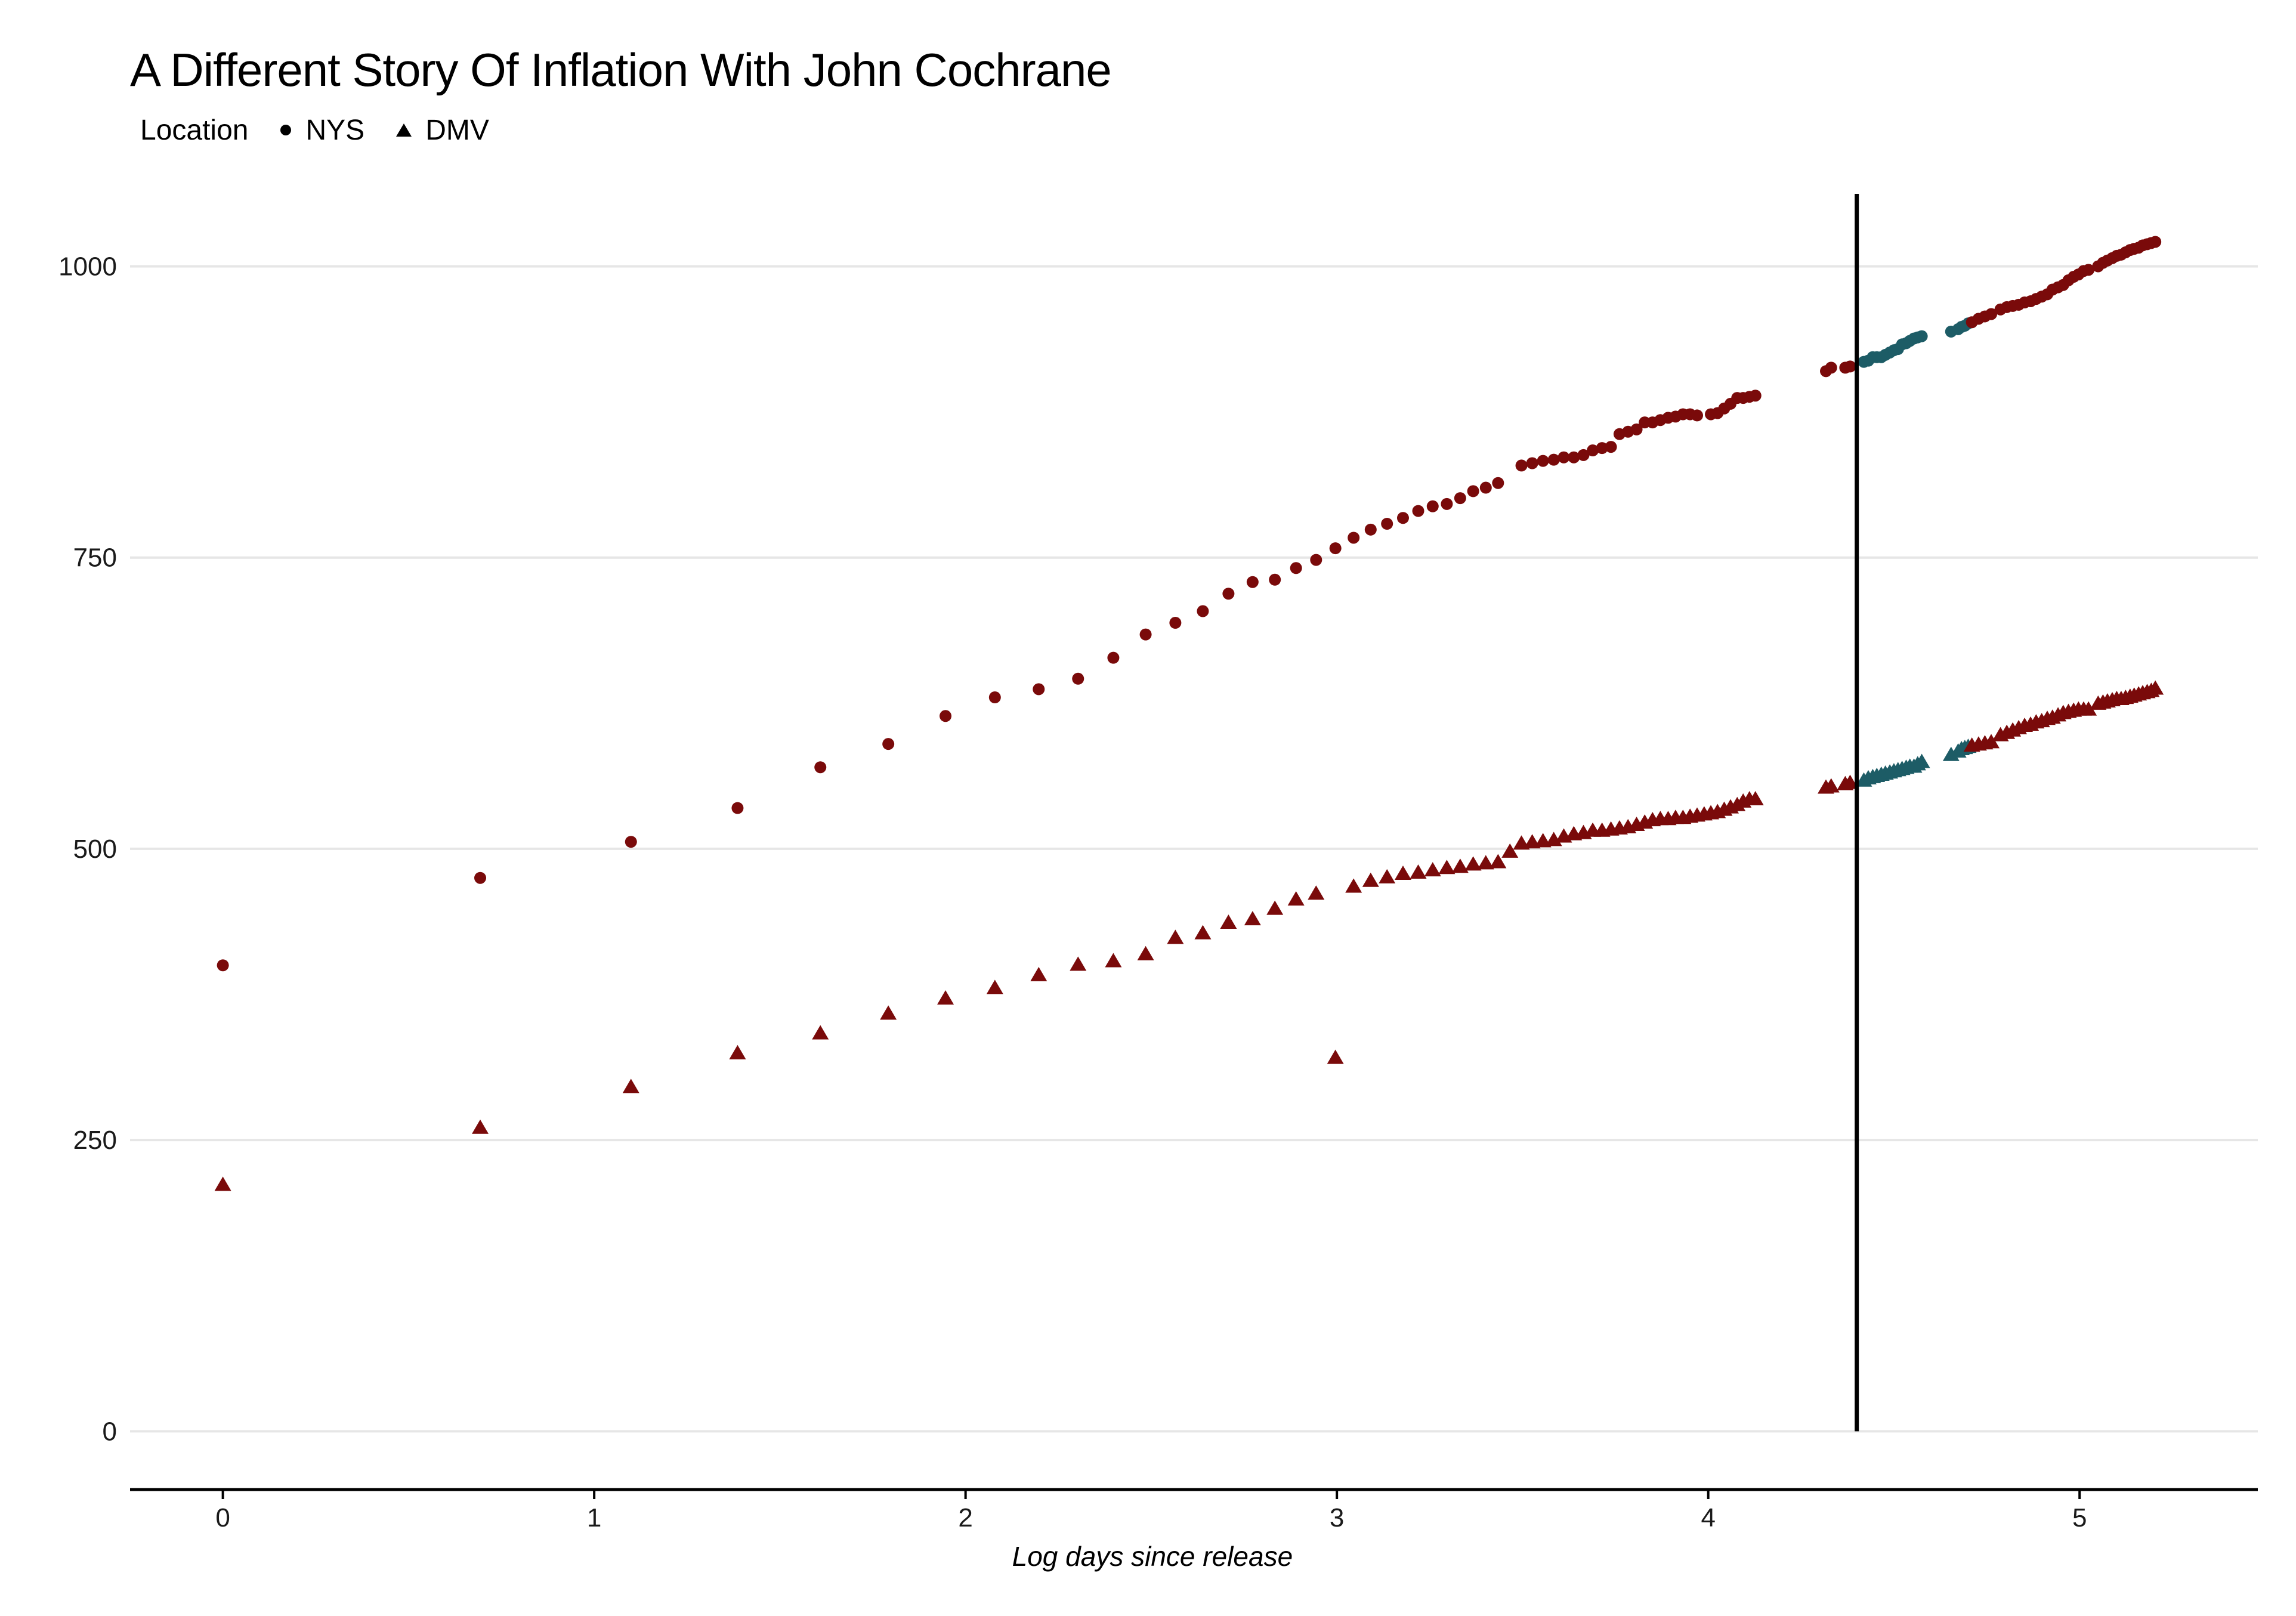 The height and width of the screenshot is (1616, 2296). I want to click on y-tick-label: 0, so click(110, 1432).